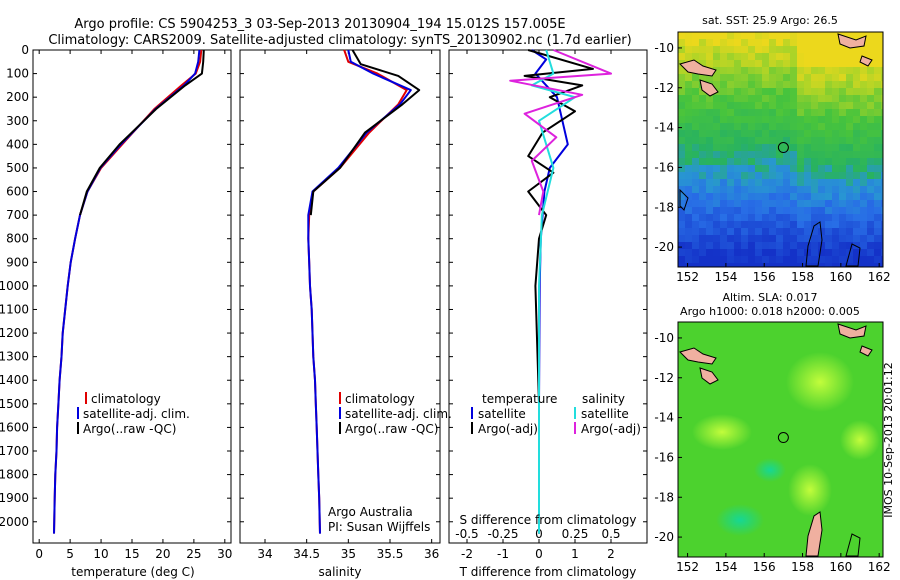 This screenshot has height=580, width=900. Describe the element at coordinates (131, 554) in the screenshot. I see `x-tick-label: 15` at that location.